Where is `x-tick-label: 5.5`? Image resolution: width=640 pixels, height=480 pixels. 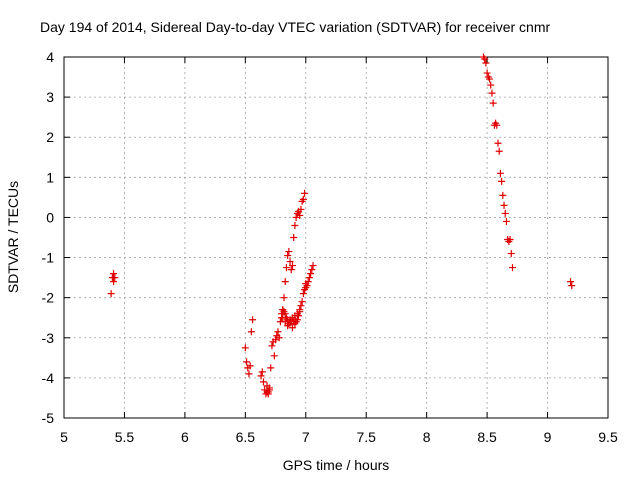 x-tick-label: 5.5 is located at coordinates (125, 437).